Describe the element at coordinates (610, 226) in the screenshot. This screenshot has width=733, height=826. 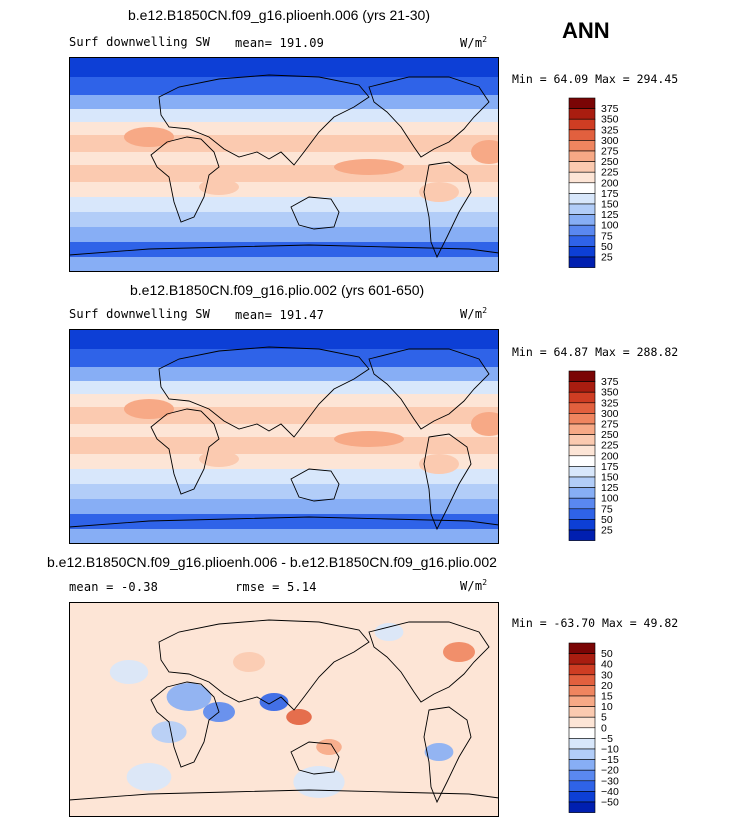
I see `panel-1-colorbar-tick-label: 100` at that location.